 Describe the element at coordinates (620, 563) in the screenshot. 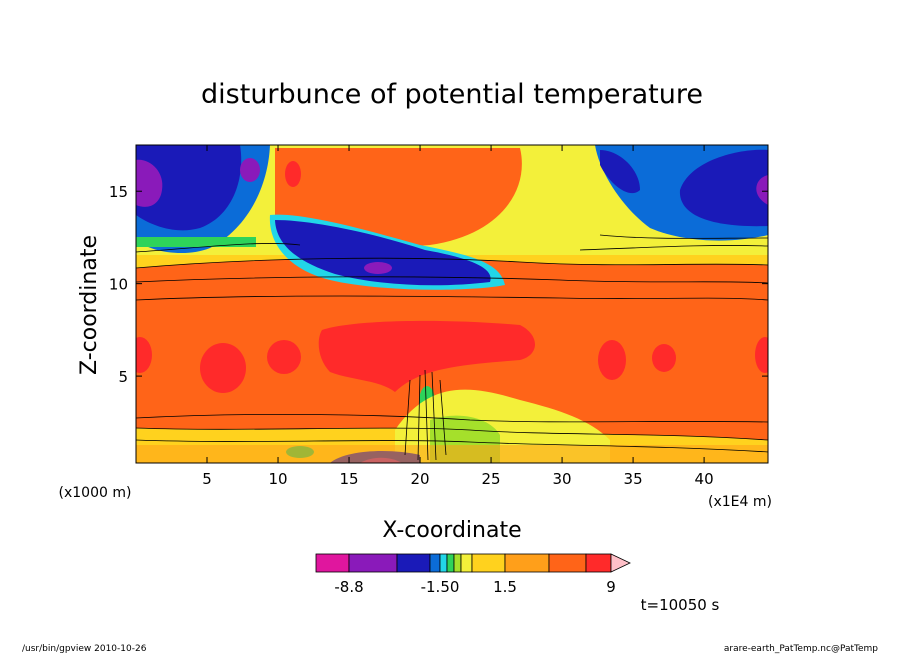

I see `colorbar-arrow` at that location.